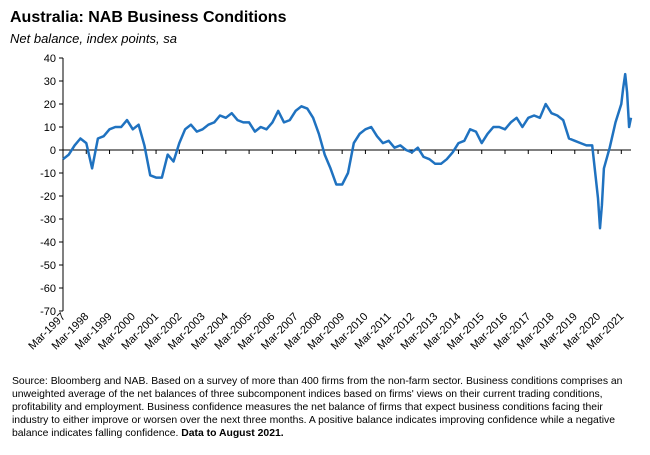 This screenshot has height=455, width=650. Describe the element at coordinates (48, 197) in the screenshot. I see `y-tick-label: -20` at that location.